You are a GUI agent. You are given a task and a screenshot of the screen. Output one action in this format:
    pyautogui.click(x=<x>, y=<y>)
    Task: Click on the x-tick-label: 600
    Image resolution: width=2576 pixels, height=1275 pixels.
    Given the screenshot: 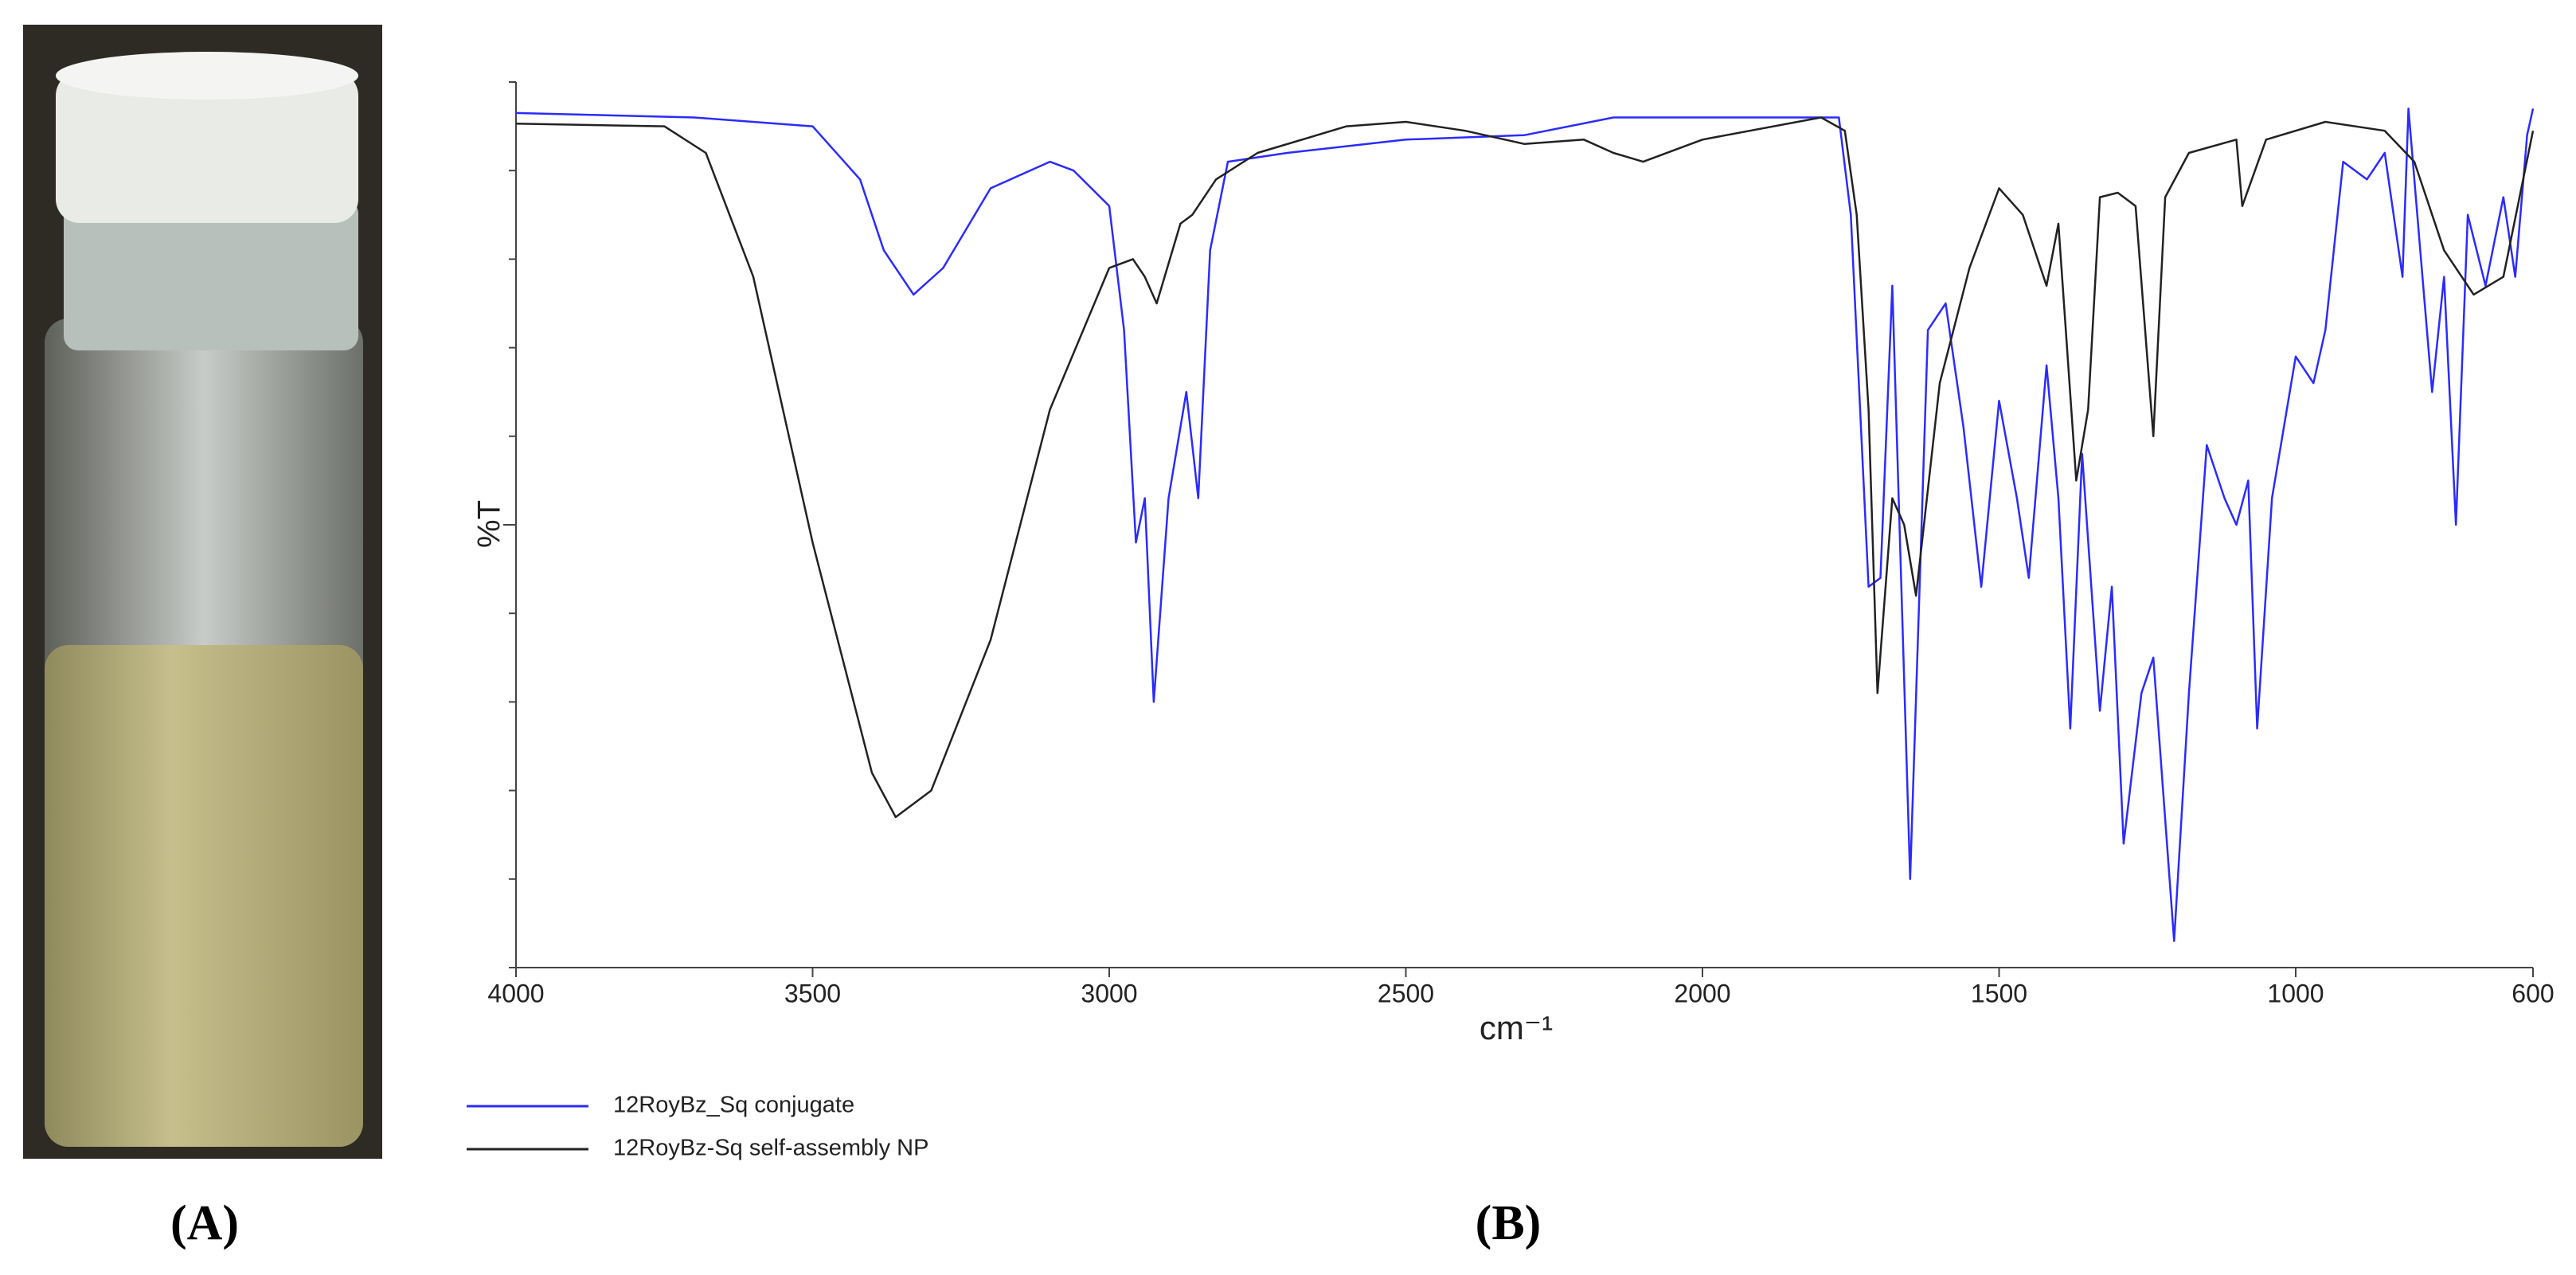 What is the action you would take?
    pyautogui.click(x=2533, y=993)
    